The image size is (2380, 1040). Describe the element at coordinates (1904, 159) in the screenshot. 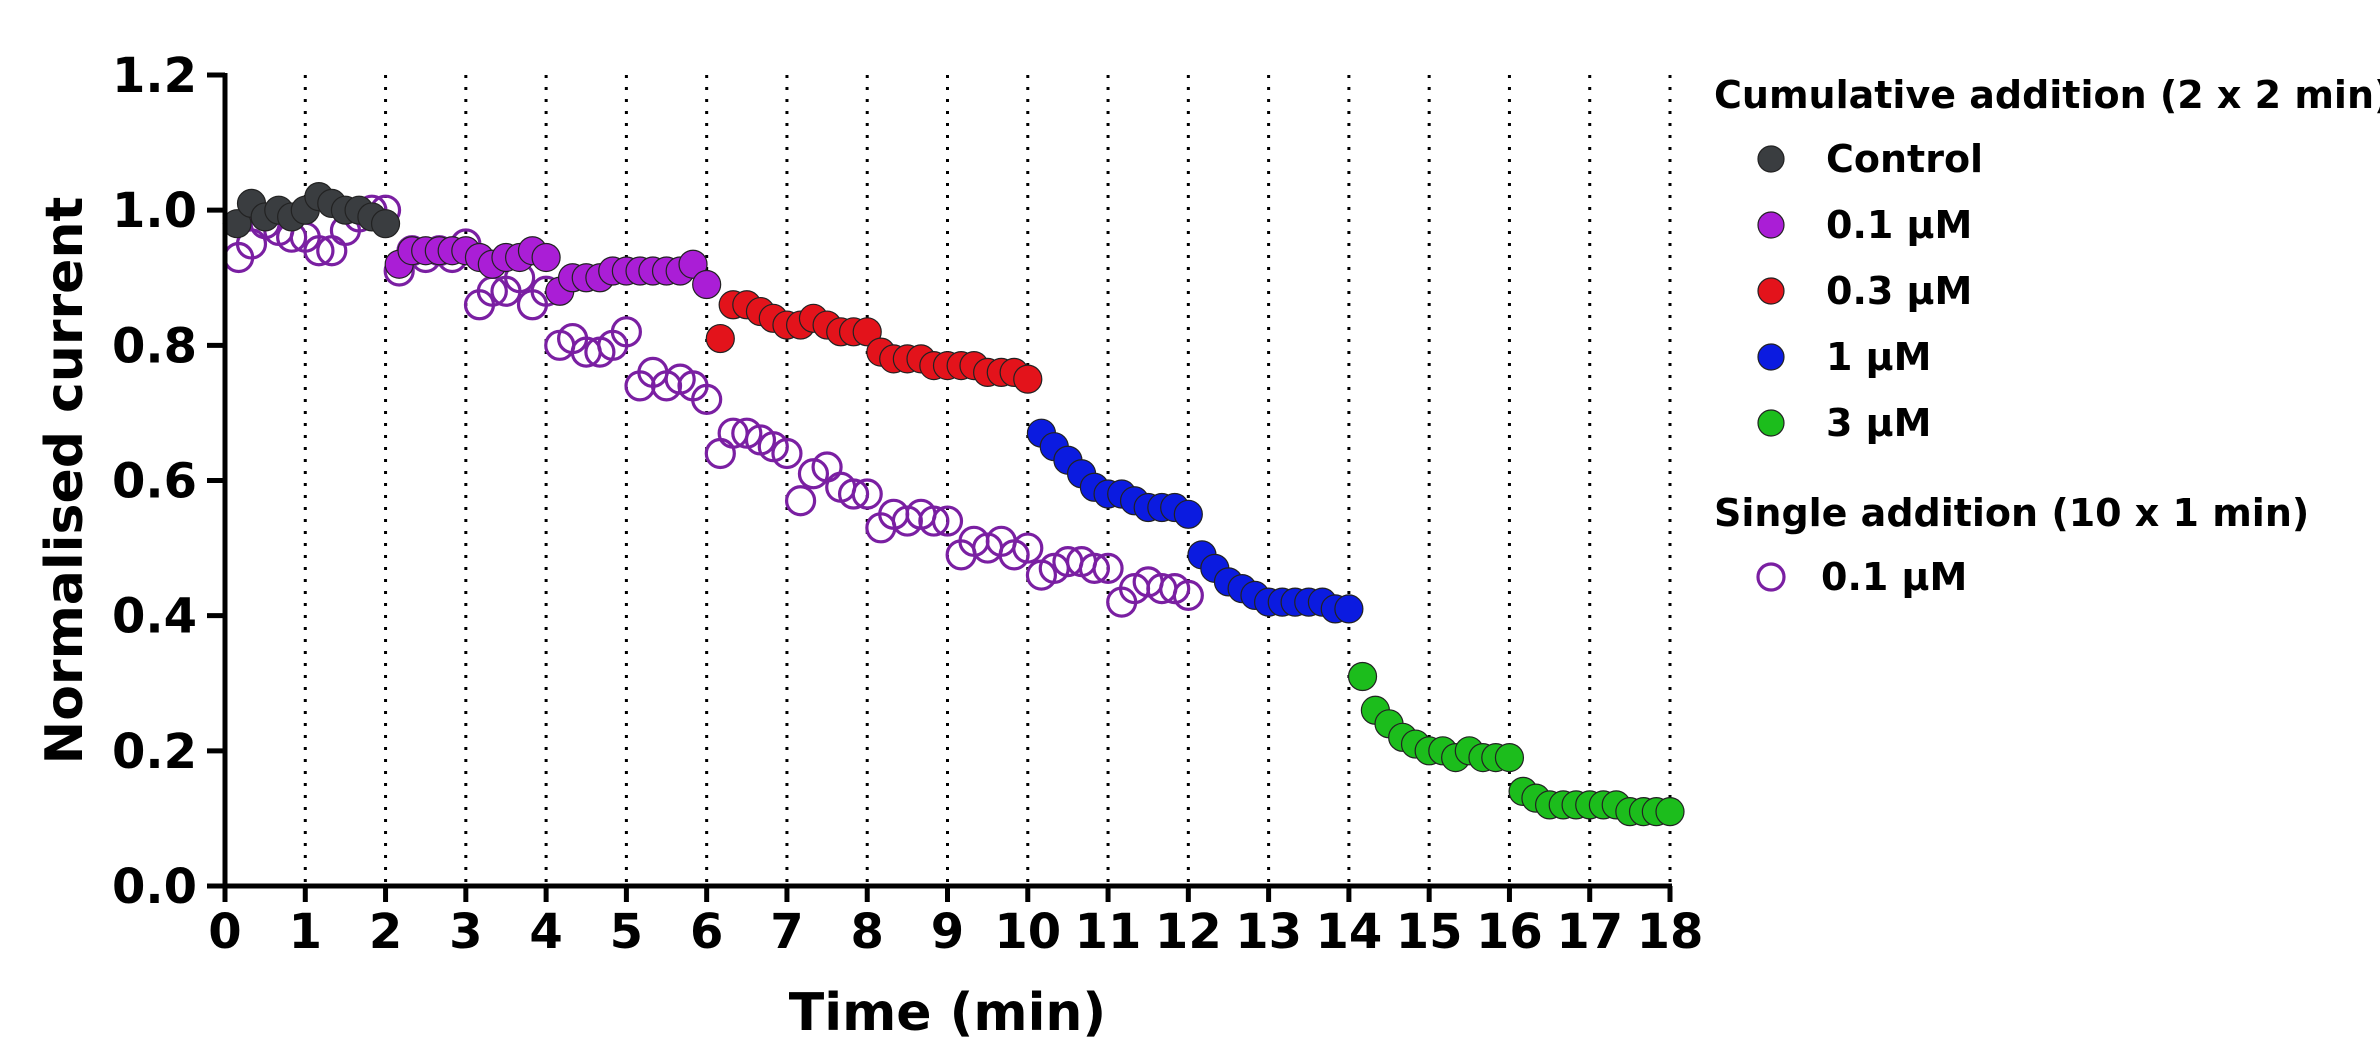

I see `legend-label: Control` at that location.